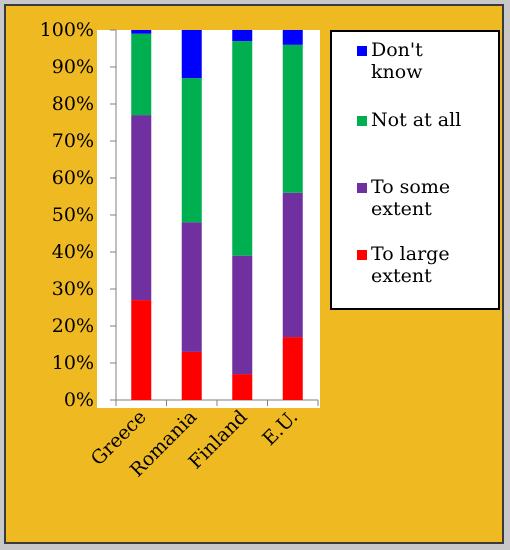  Describe the element at coordinates (73, 178) in the screenshot. I see `y-tick-label: 60%` at that location.